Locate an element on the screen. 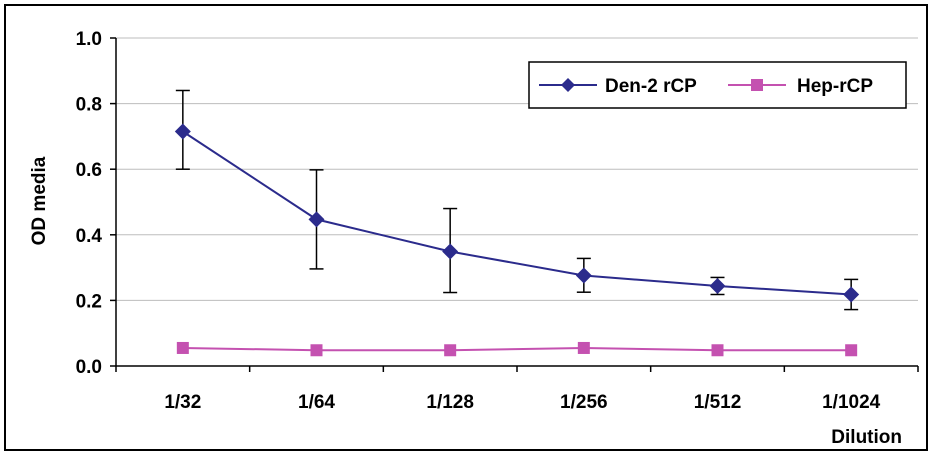  y-axis-title: OD media is located at coordinates (39, 200).